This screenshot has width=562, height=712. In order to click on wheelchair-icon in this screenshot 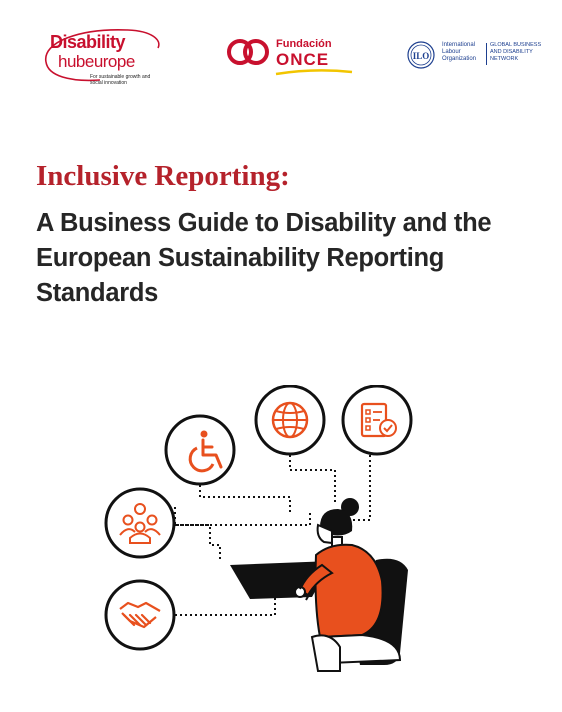, I will do `click(200, 450)`.